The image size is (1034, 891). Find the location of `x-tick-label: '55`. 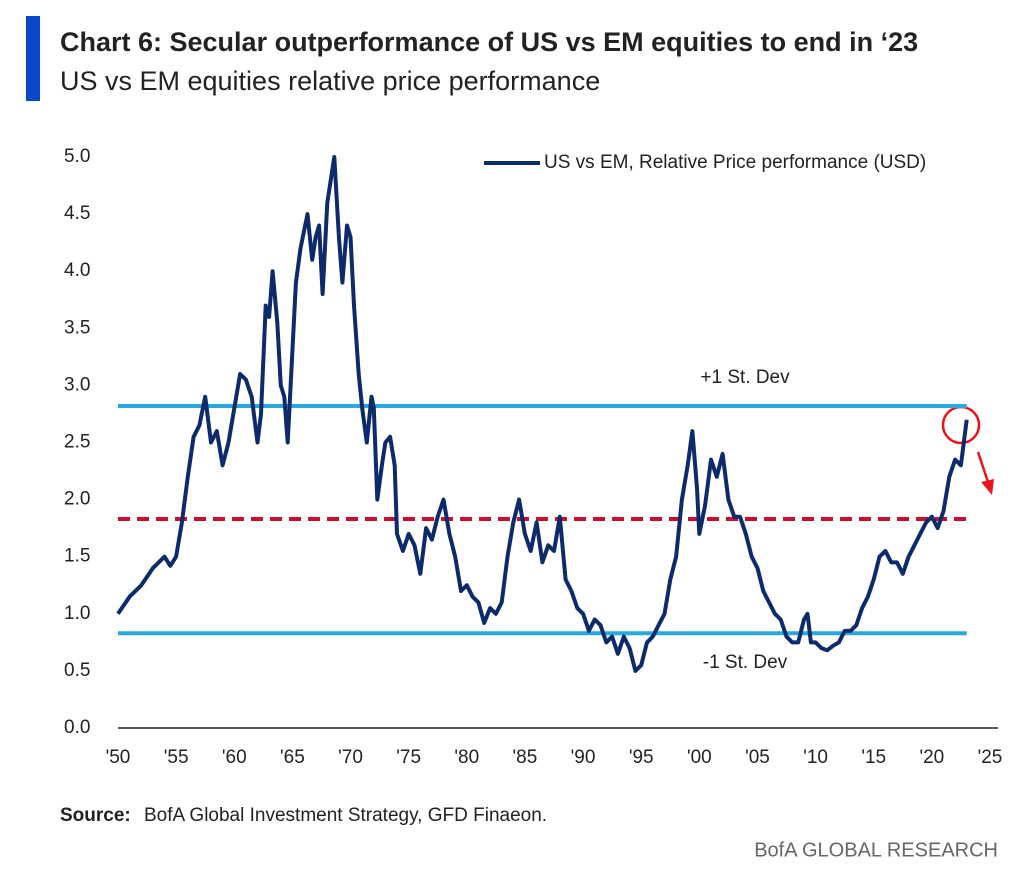

x-tick-label: '55 is located at coordinates (176, 757).